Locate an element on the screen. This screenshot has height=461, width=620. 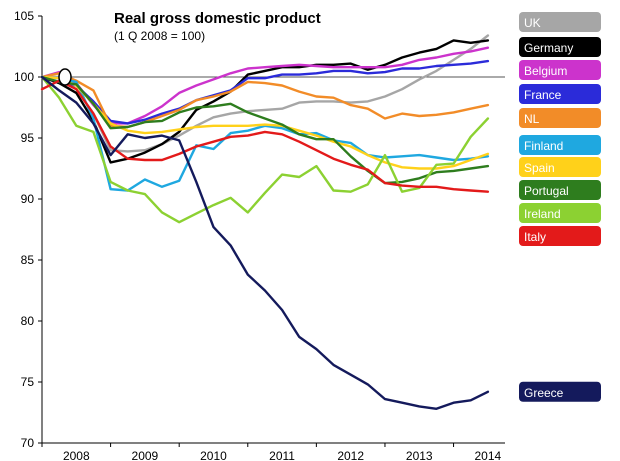
legend-label: Germany is located at coordinates (548, 48).